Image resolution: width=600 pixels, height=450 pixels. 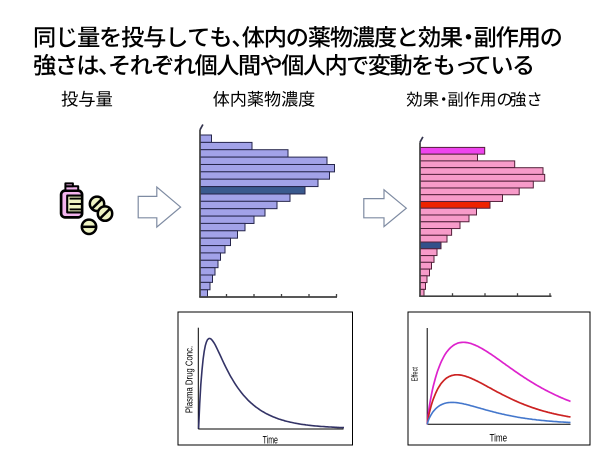 I want to click on svg-text: Plasma Drug Conc., so click(x=188, y=379).